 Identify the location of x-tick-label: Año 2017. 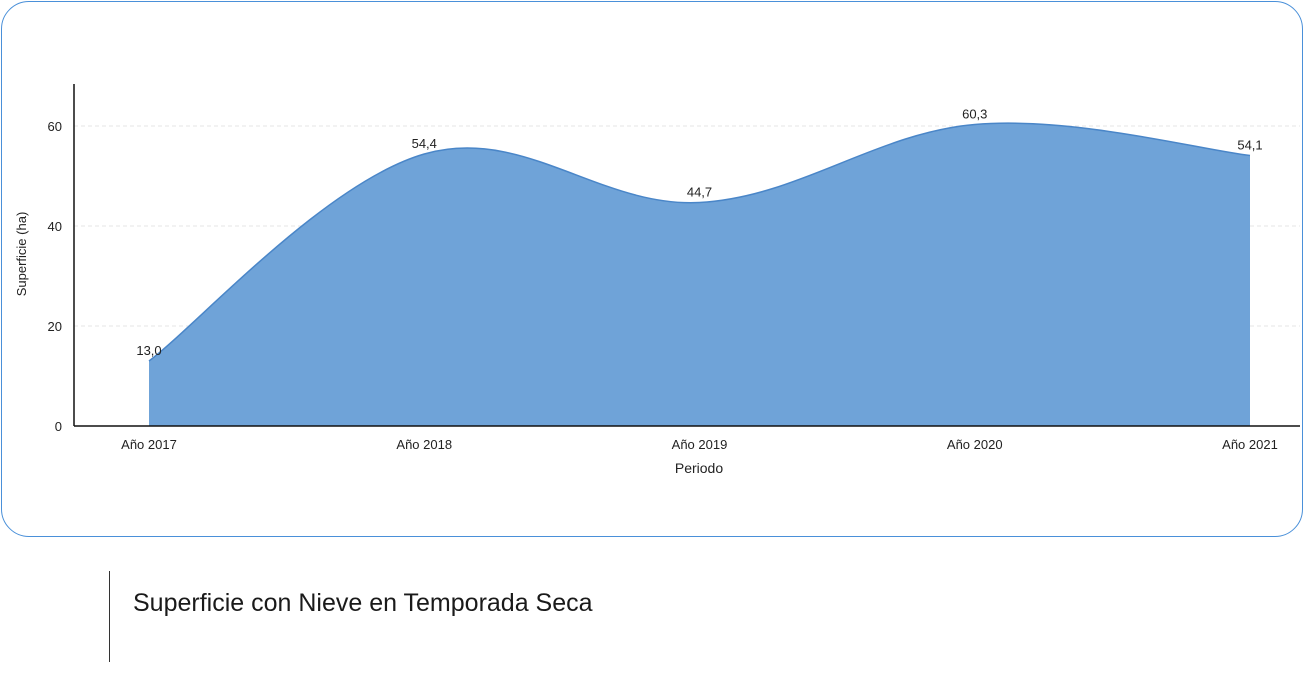
(149, 444).